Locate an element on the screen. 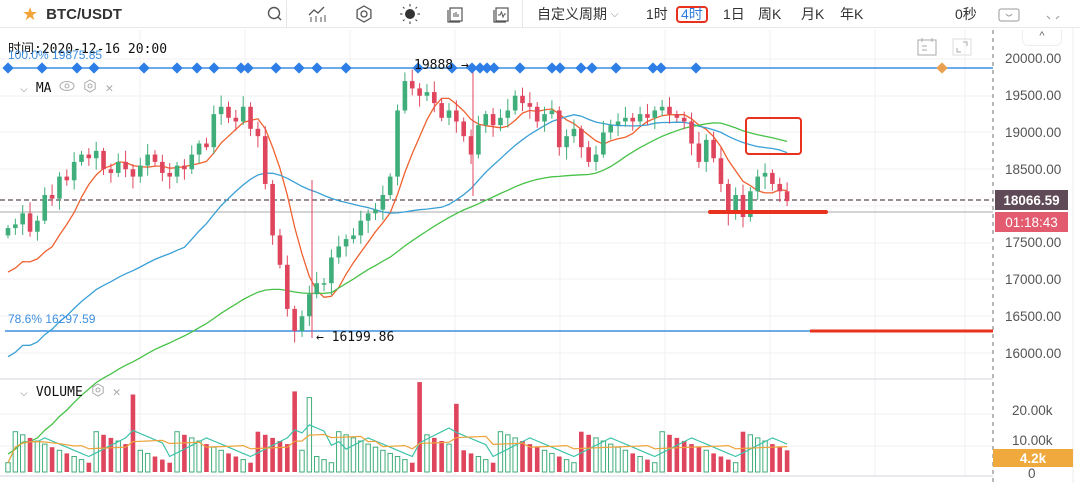 Image resolution: width=1080 pixels, height=483 pixels. theme-icon is located at coordinates (410, 14).